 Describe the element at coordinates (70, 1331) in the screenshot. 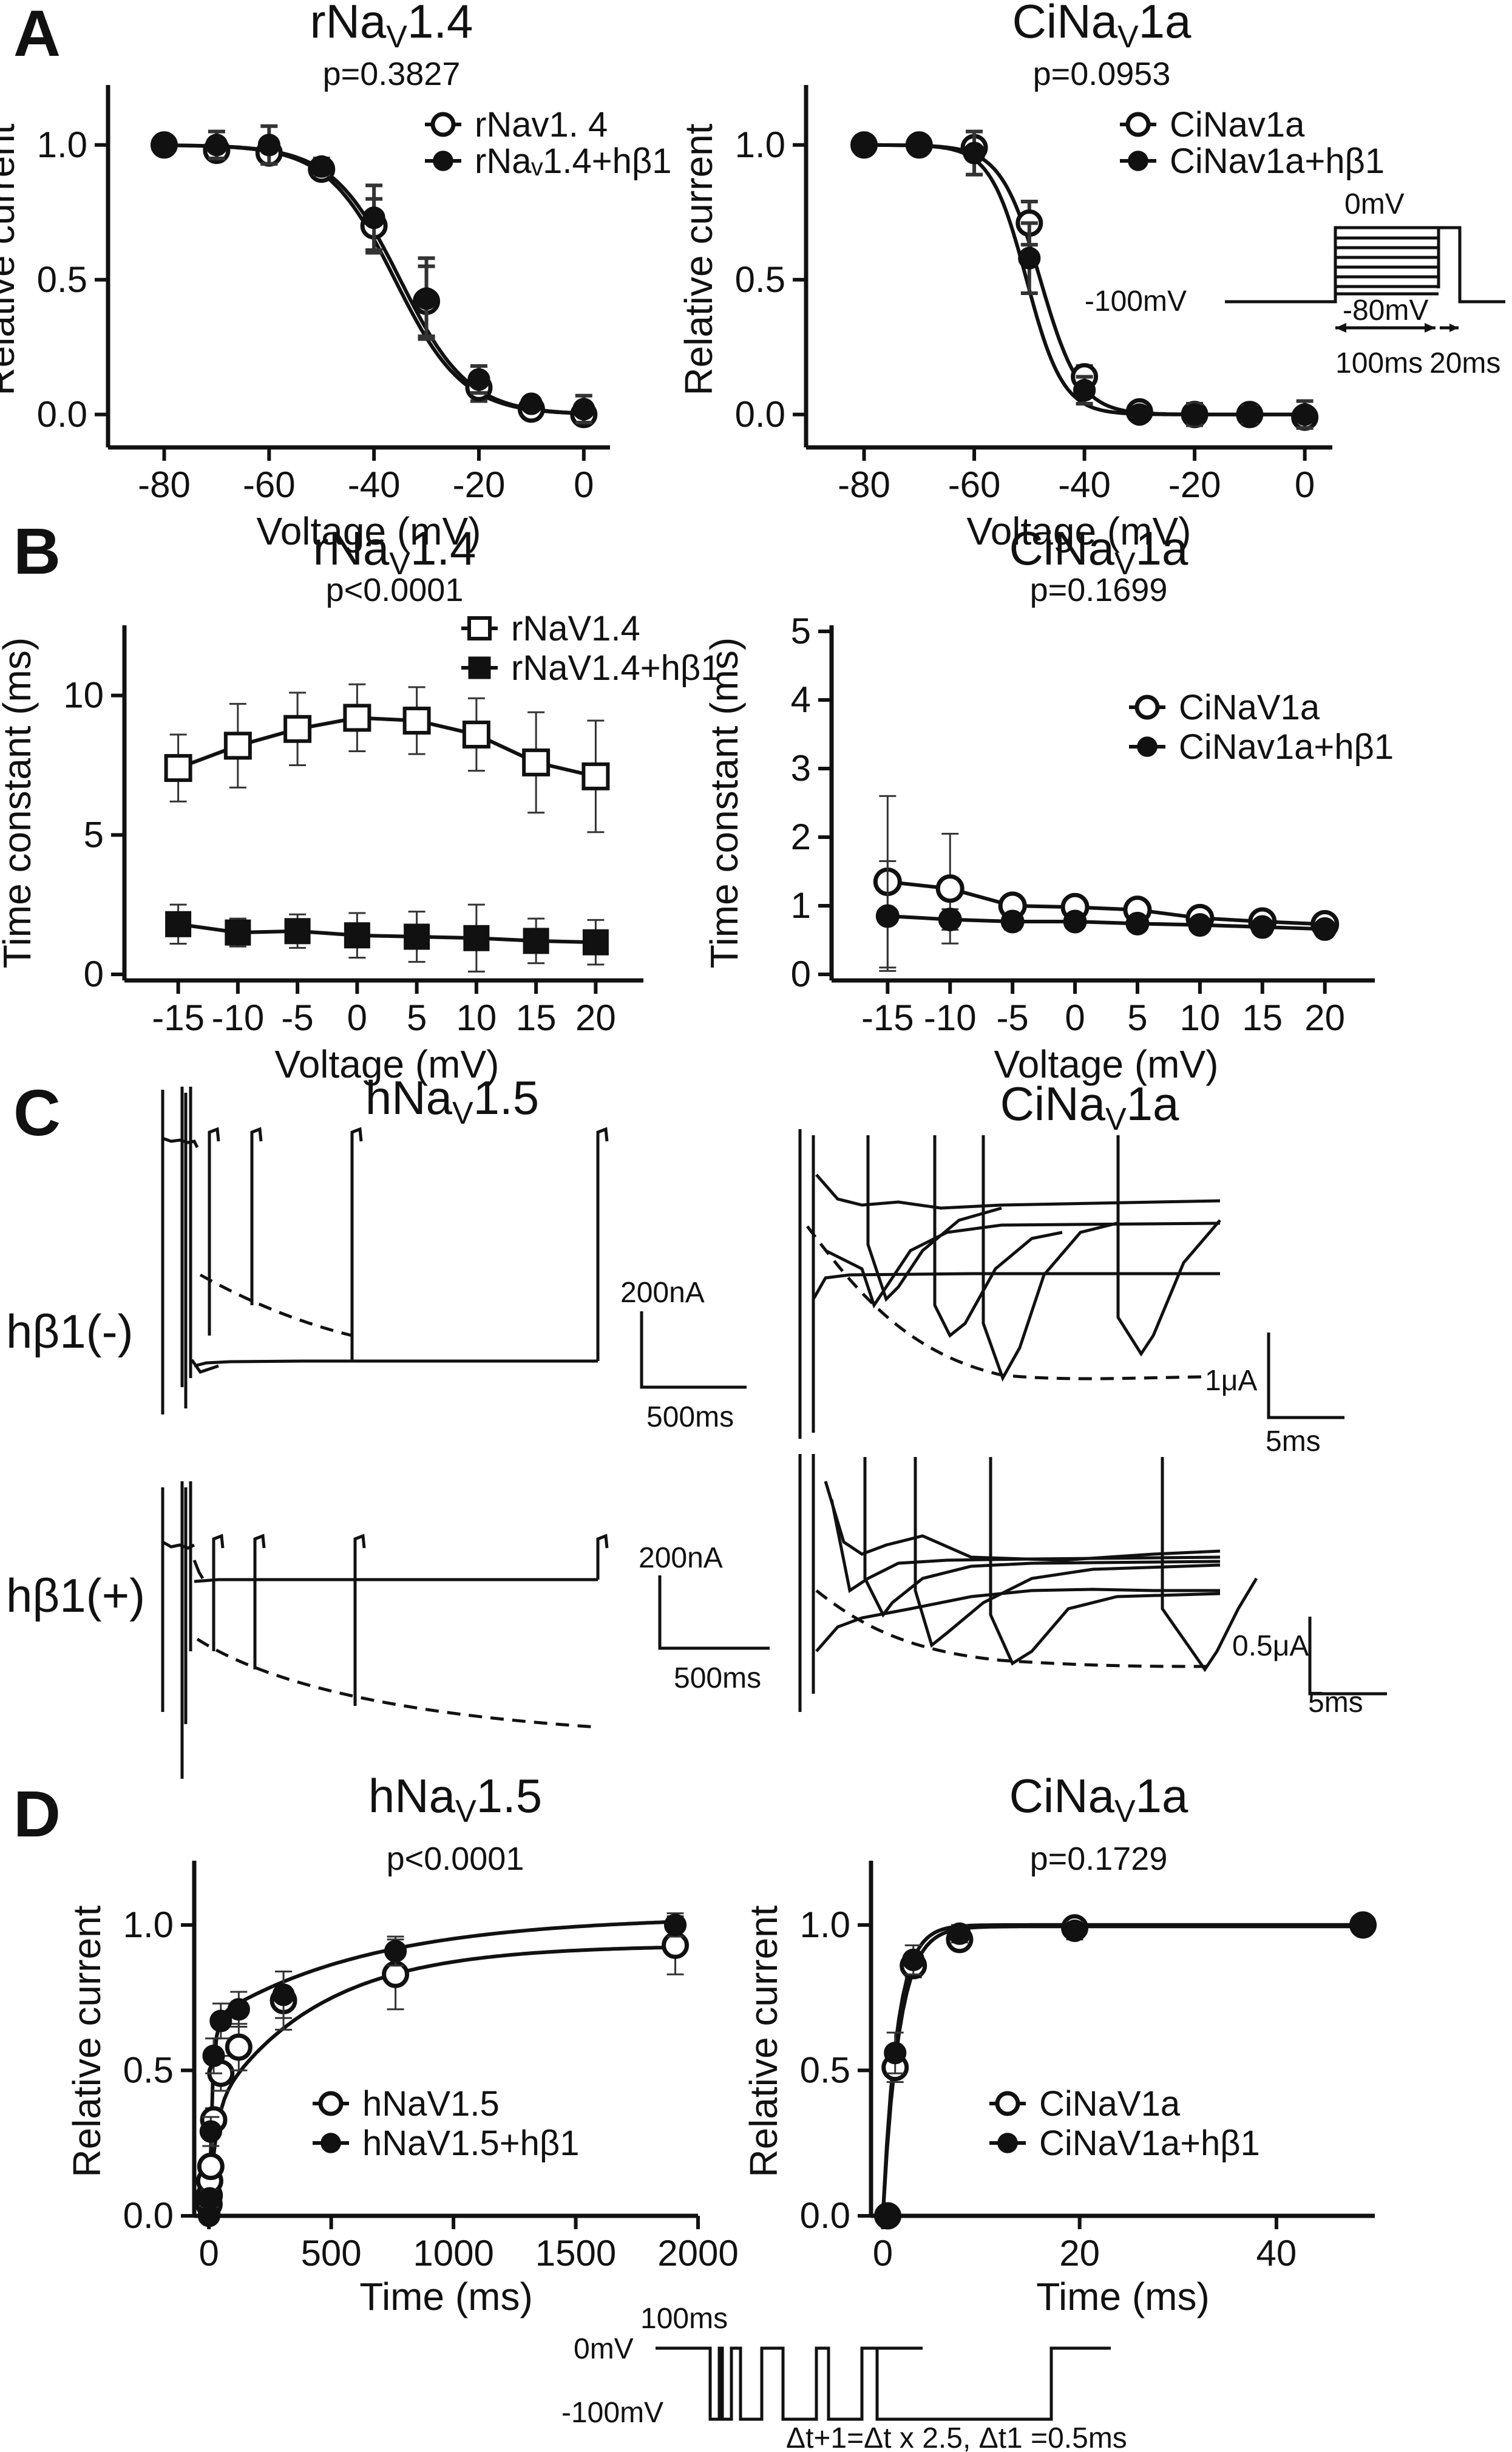

I see `row-label-beta-minus: hβ1(-)` at that location.